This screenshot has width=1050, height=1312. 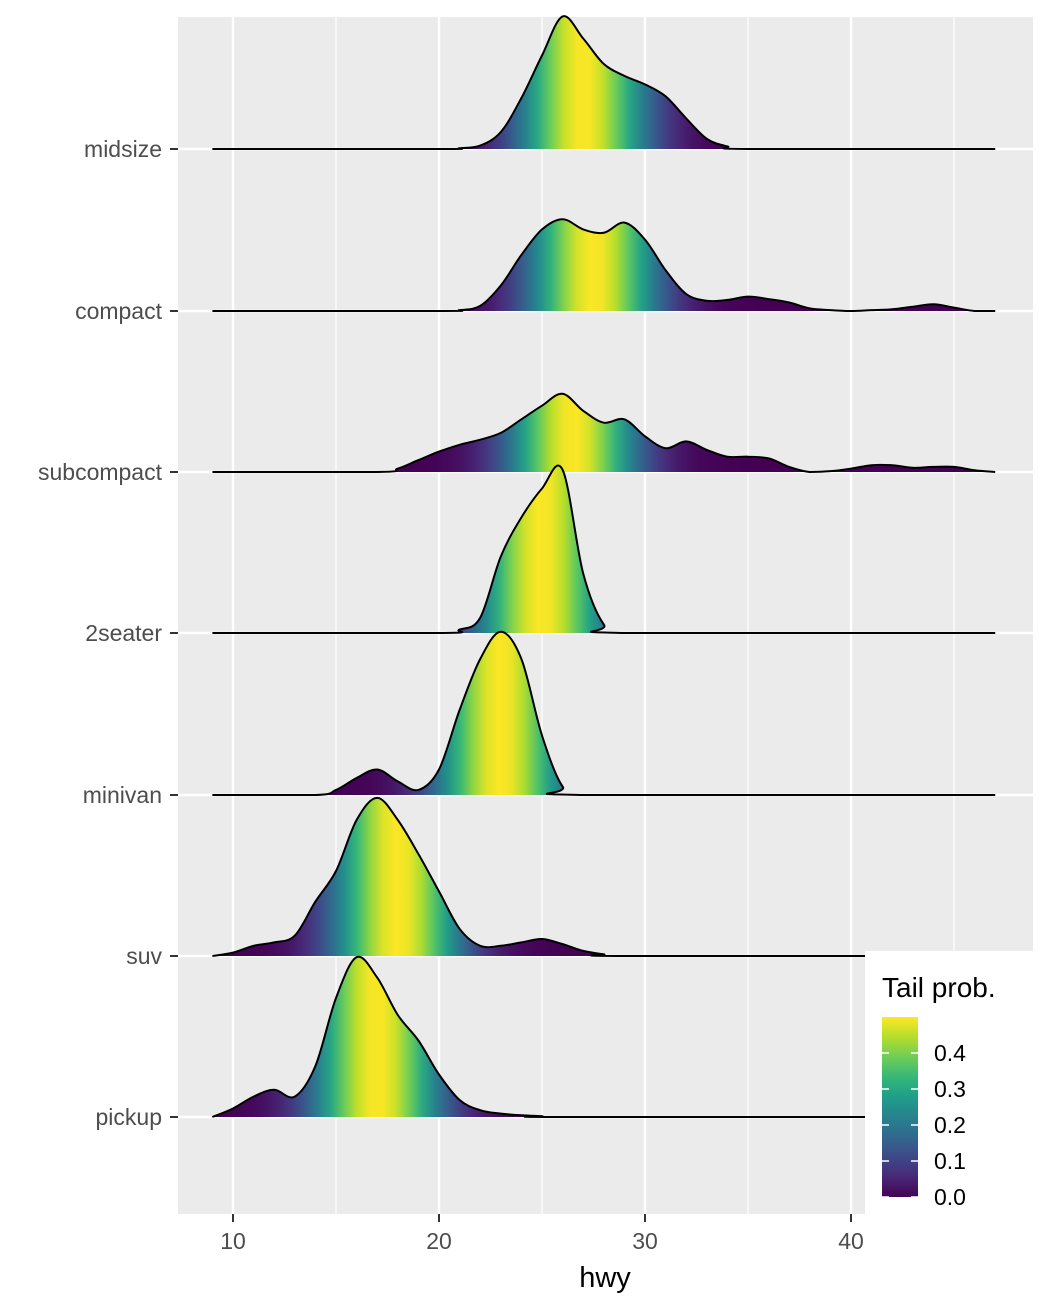 I want to click on y-tick-label: midsize, so click(x=123, y=149).